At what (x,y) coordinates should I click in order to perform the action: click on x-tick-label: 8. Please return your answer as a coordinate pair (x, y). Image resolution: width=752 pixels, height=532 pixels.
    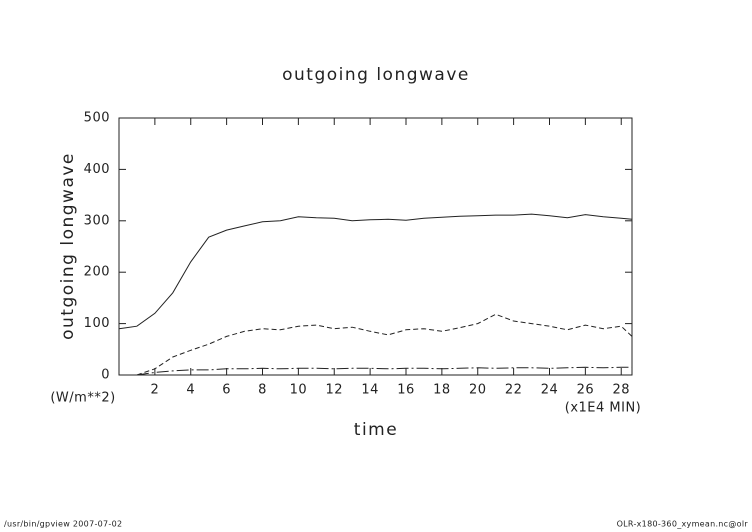
    Looking at the image, I should click on (262, 390).